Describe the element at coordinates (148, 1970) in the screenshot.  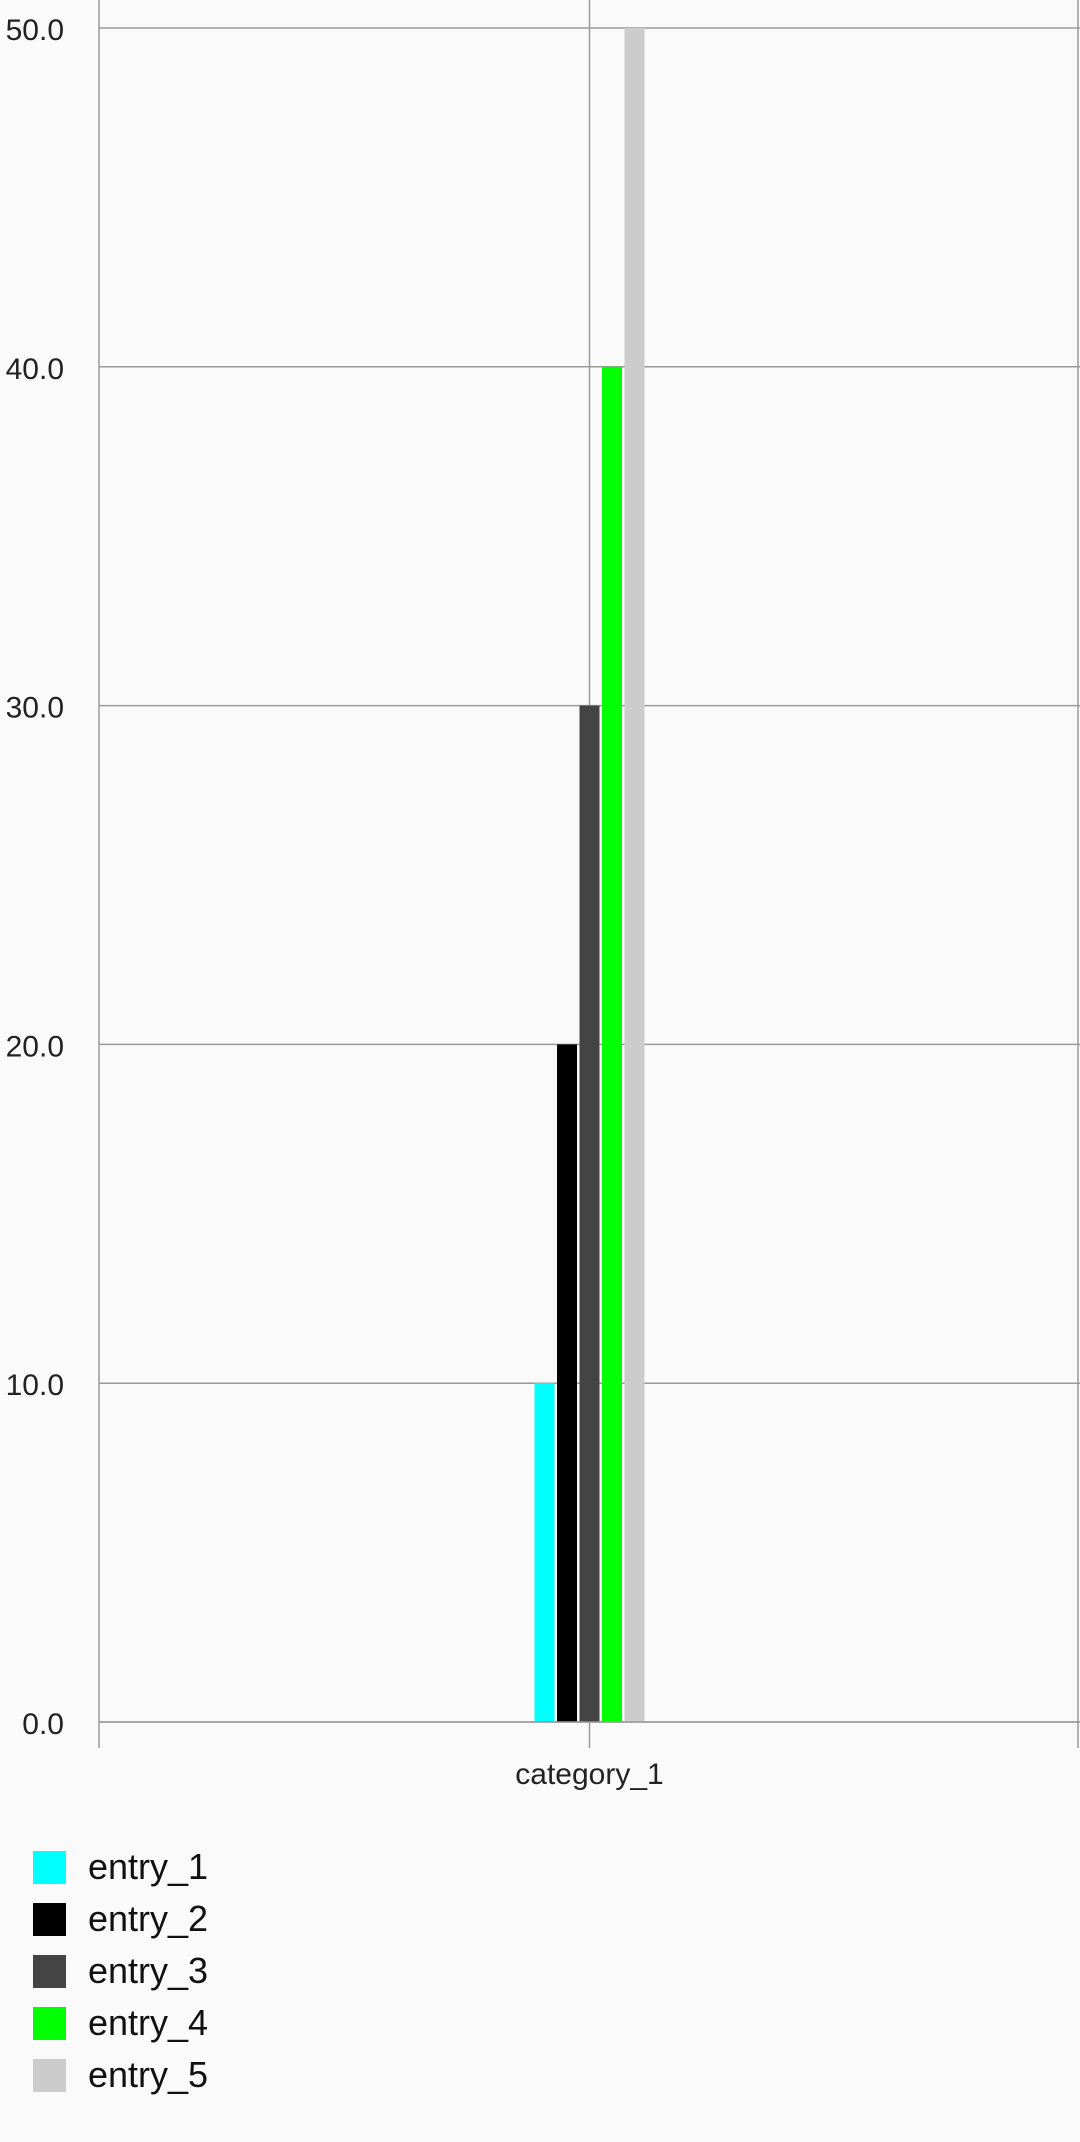
I see `legend-label: entry_3` at that location.